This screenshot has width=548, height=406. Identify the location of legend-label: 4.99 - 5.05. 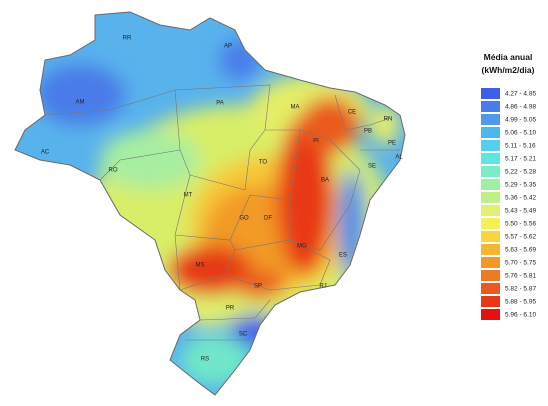
(520, 120).